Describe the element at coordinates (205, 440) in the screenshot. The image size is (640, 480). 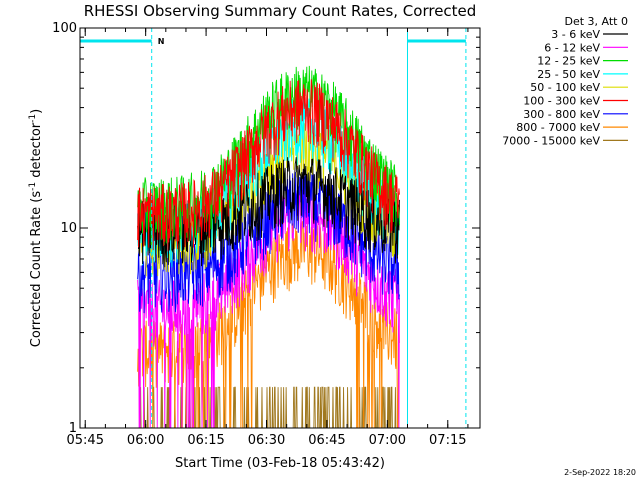
I see `x-tick-label-2: 06:15` at that location.